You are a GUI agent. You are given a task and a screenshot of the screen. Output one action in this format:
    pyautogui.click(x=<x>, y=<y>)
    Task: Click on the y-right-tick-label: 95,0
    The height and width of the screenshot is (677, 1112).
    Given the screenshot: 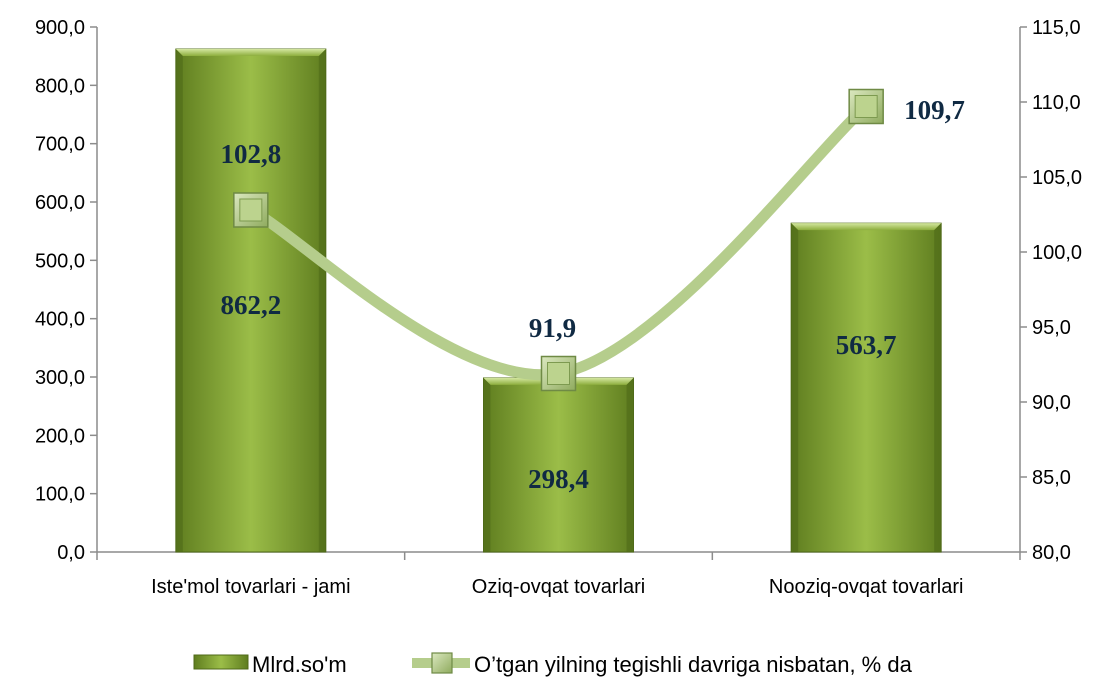 What is the action you would take?
    pyautogui.click(x=1051, y=328)
    